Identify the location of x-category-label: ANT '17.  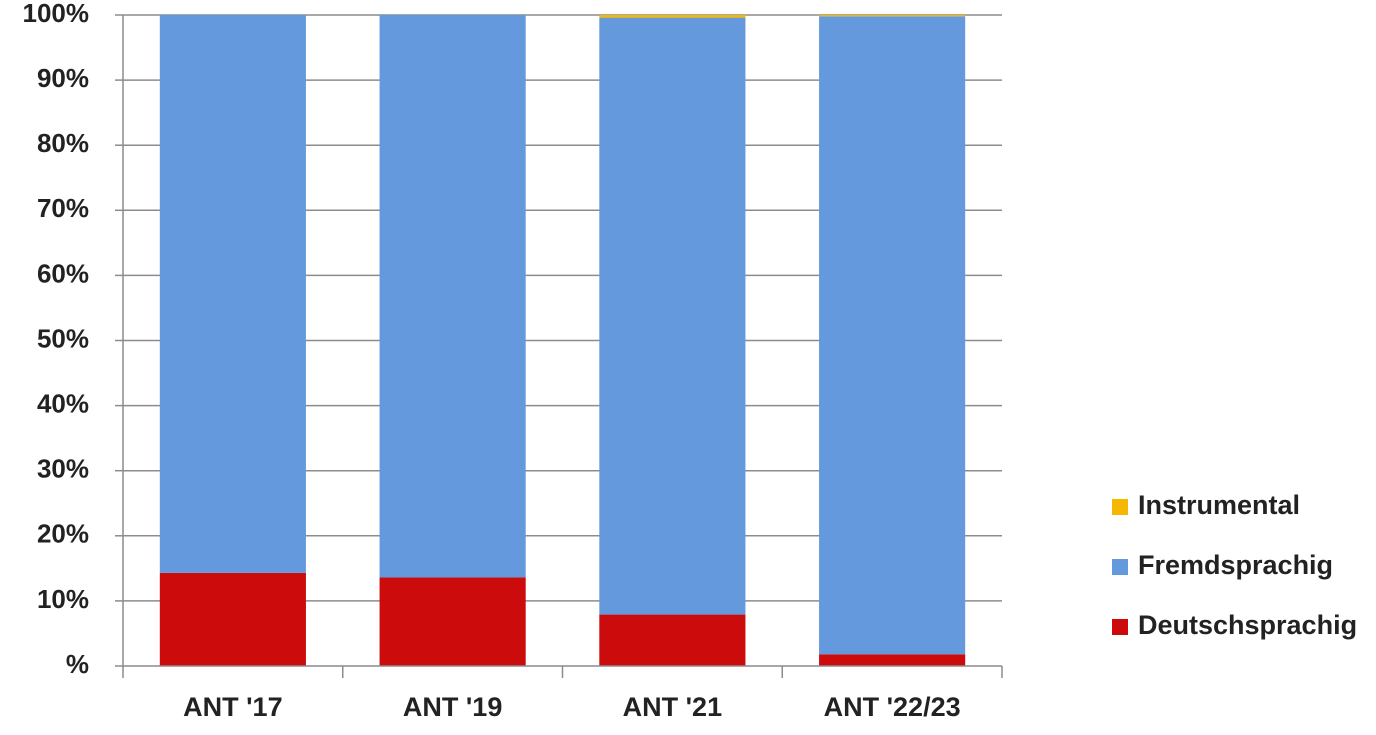
(232, 707).